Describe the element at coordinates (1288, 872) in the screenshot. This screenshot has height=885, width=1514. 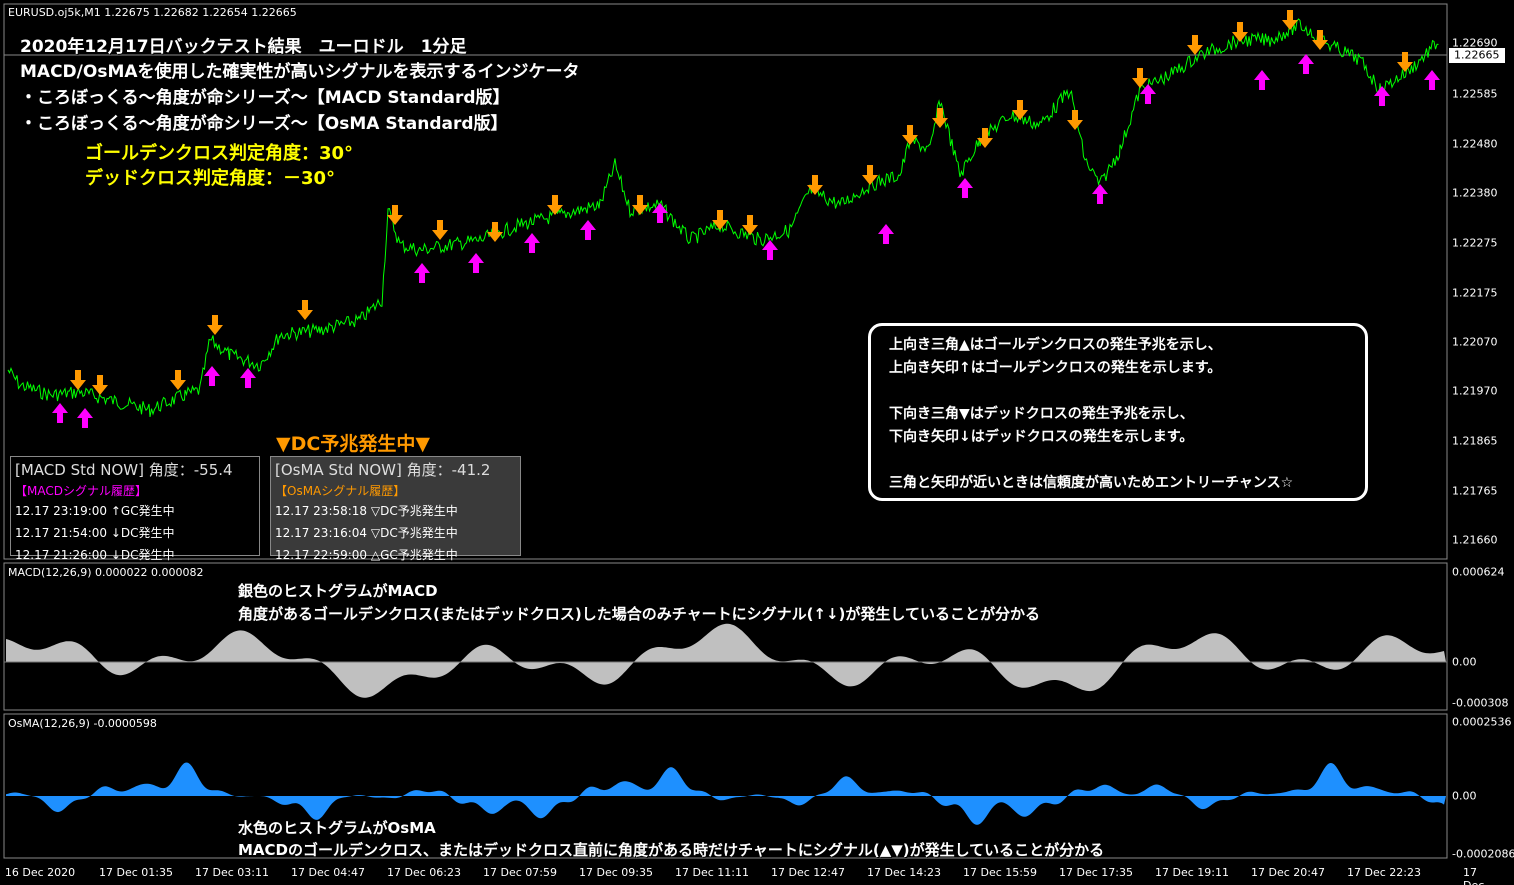
I see `time-tick-label: 17 Dec 20:47` at that location.